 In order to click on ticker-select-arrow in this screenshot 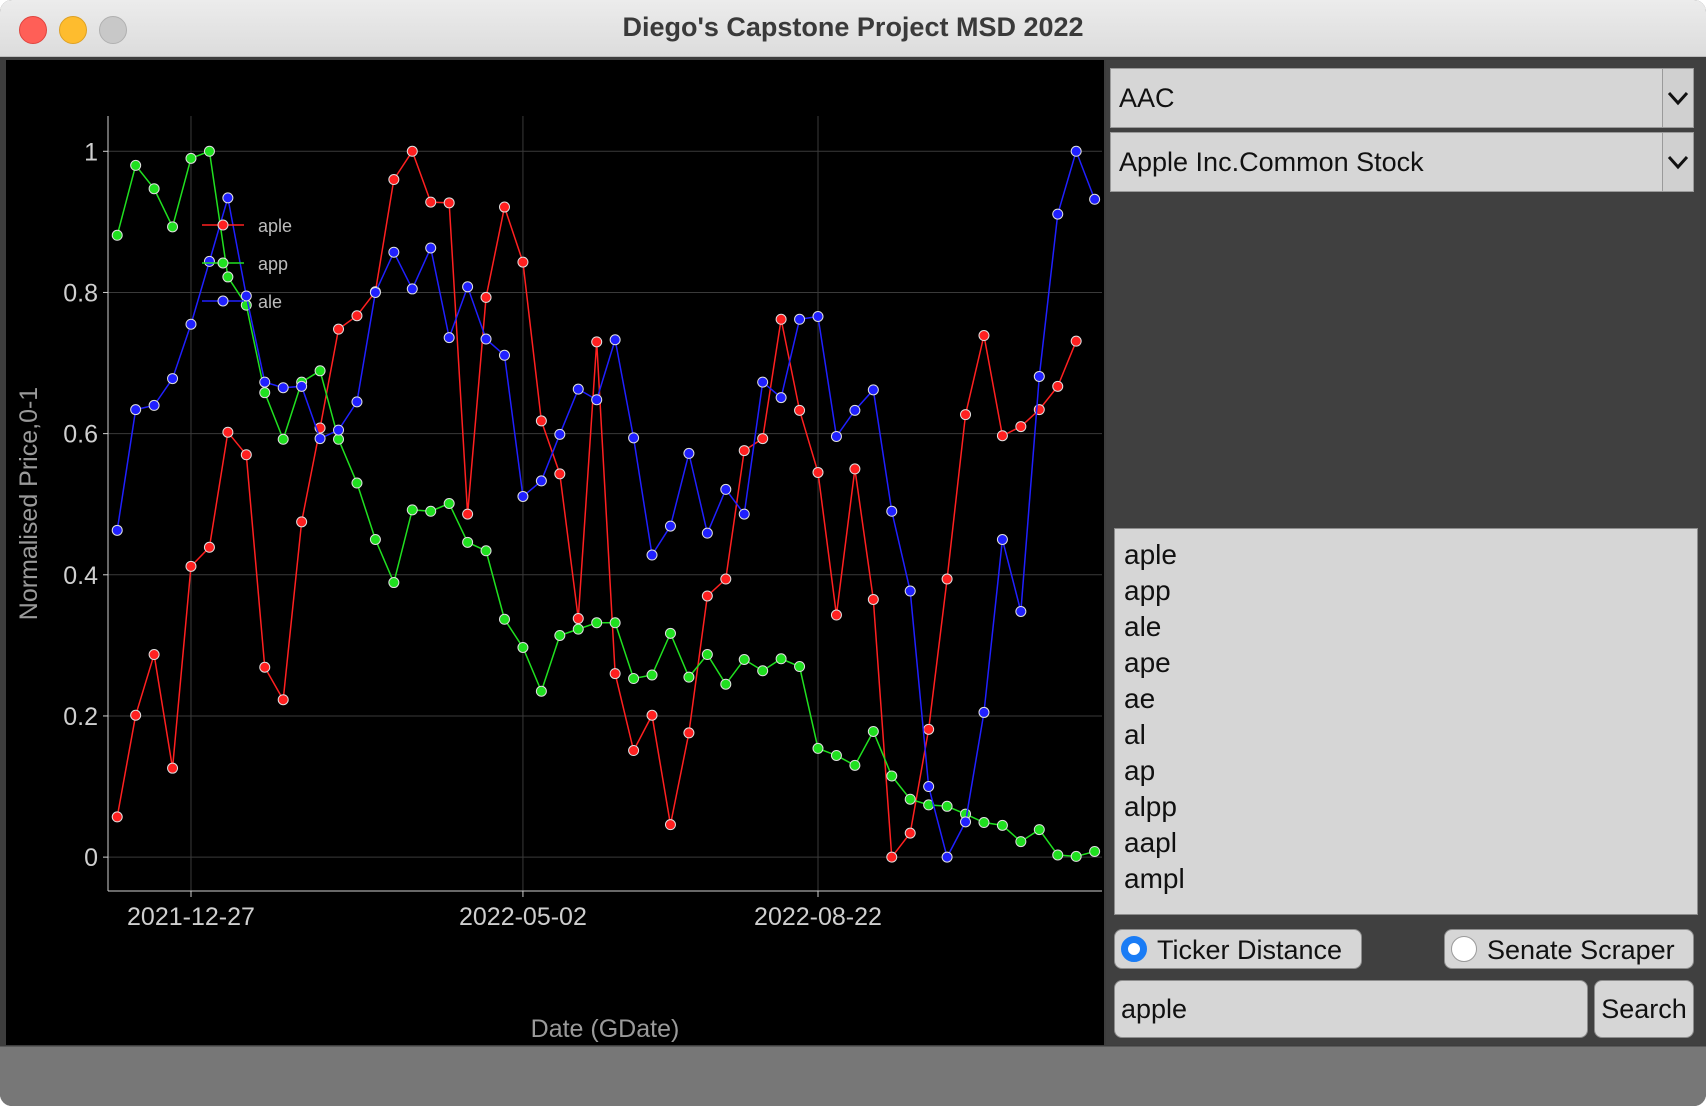, I will do `click(1677, 98)`.